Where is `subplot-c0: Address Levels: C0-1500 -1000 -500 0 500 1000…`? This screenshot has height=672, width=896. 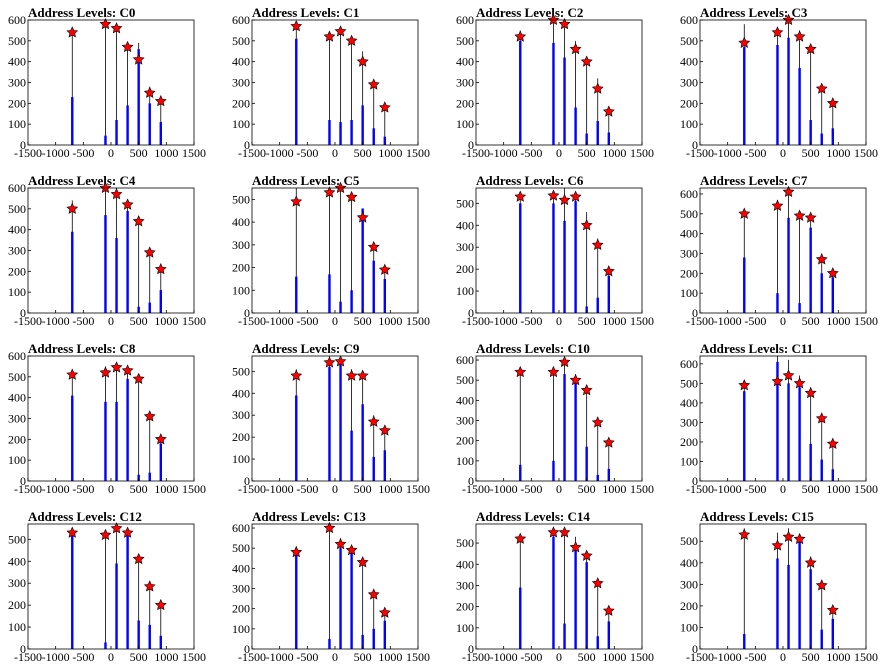
subplot-c0: Address Levels: C0-1500 -1000 -500 0 500 1000… is located at coordinates (107, 82).